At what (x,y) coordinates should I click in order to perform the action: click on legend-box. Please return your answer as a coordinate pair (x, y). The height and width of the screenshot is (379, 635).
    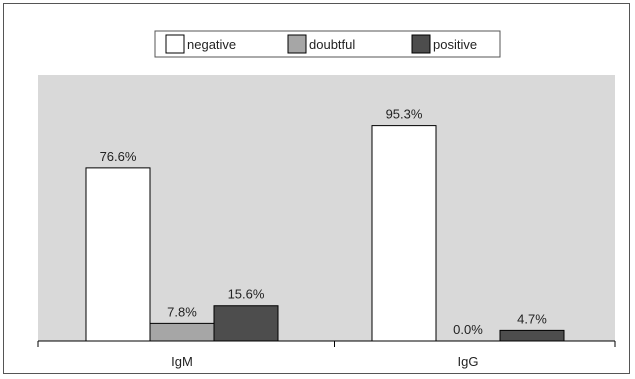
    Looking at the image, I should click on (327, 44).